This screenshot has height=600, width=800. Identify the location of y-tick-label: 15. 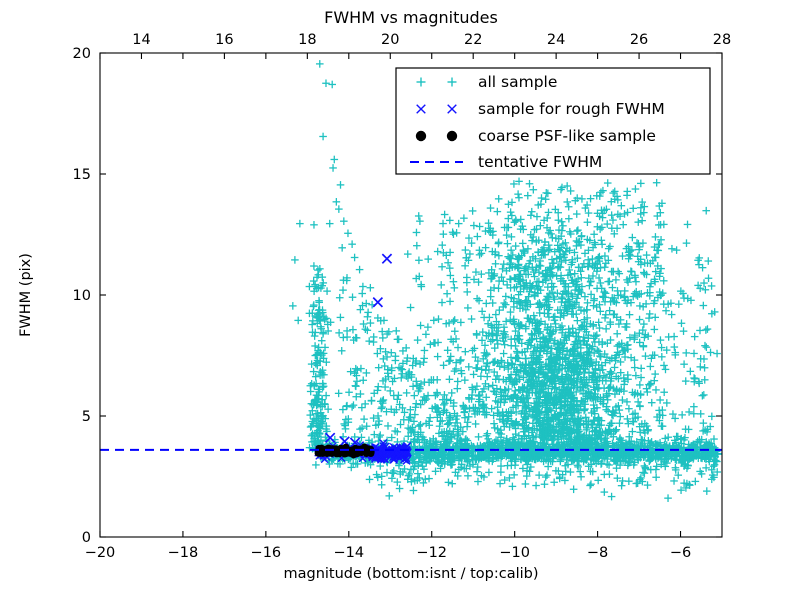
(82, 175).